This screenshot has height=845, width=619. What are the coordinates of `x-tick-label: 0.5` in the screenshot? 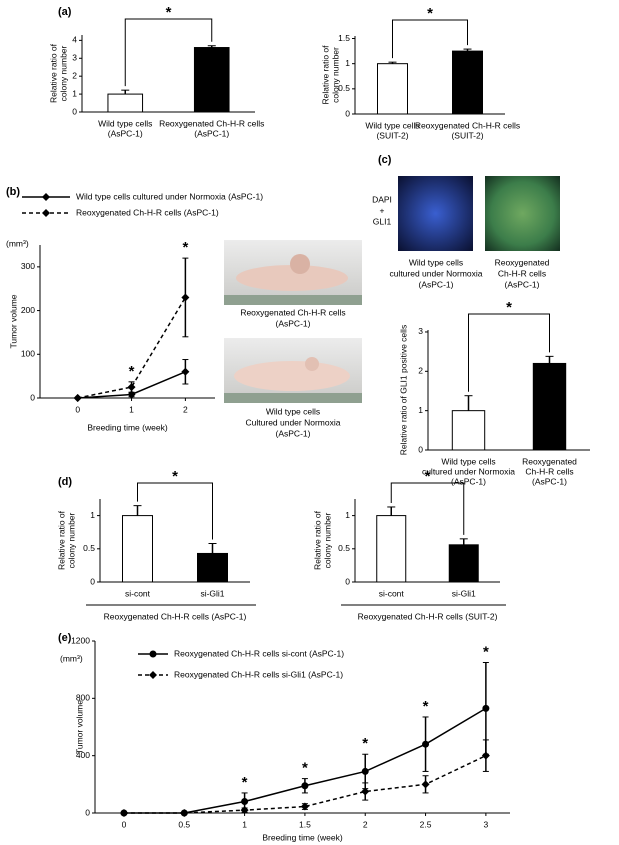 It's located at (184, 824).